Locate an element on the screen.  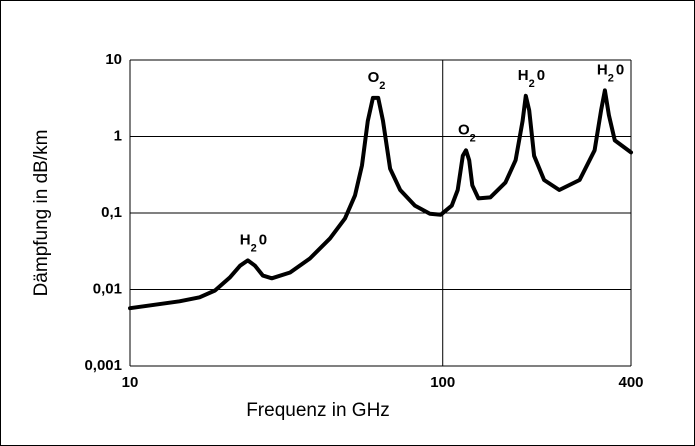
y-tick-label: 0,001 is located at coordinates (103, 365).